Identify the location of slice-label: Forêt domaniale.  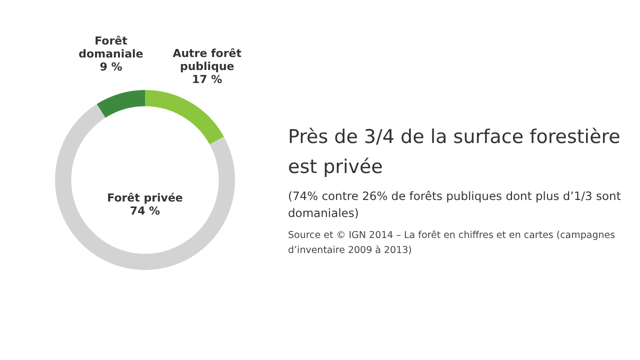
(111, 47).